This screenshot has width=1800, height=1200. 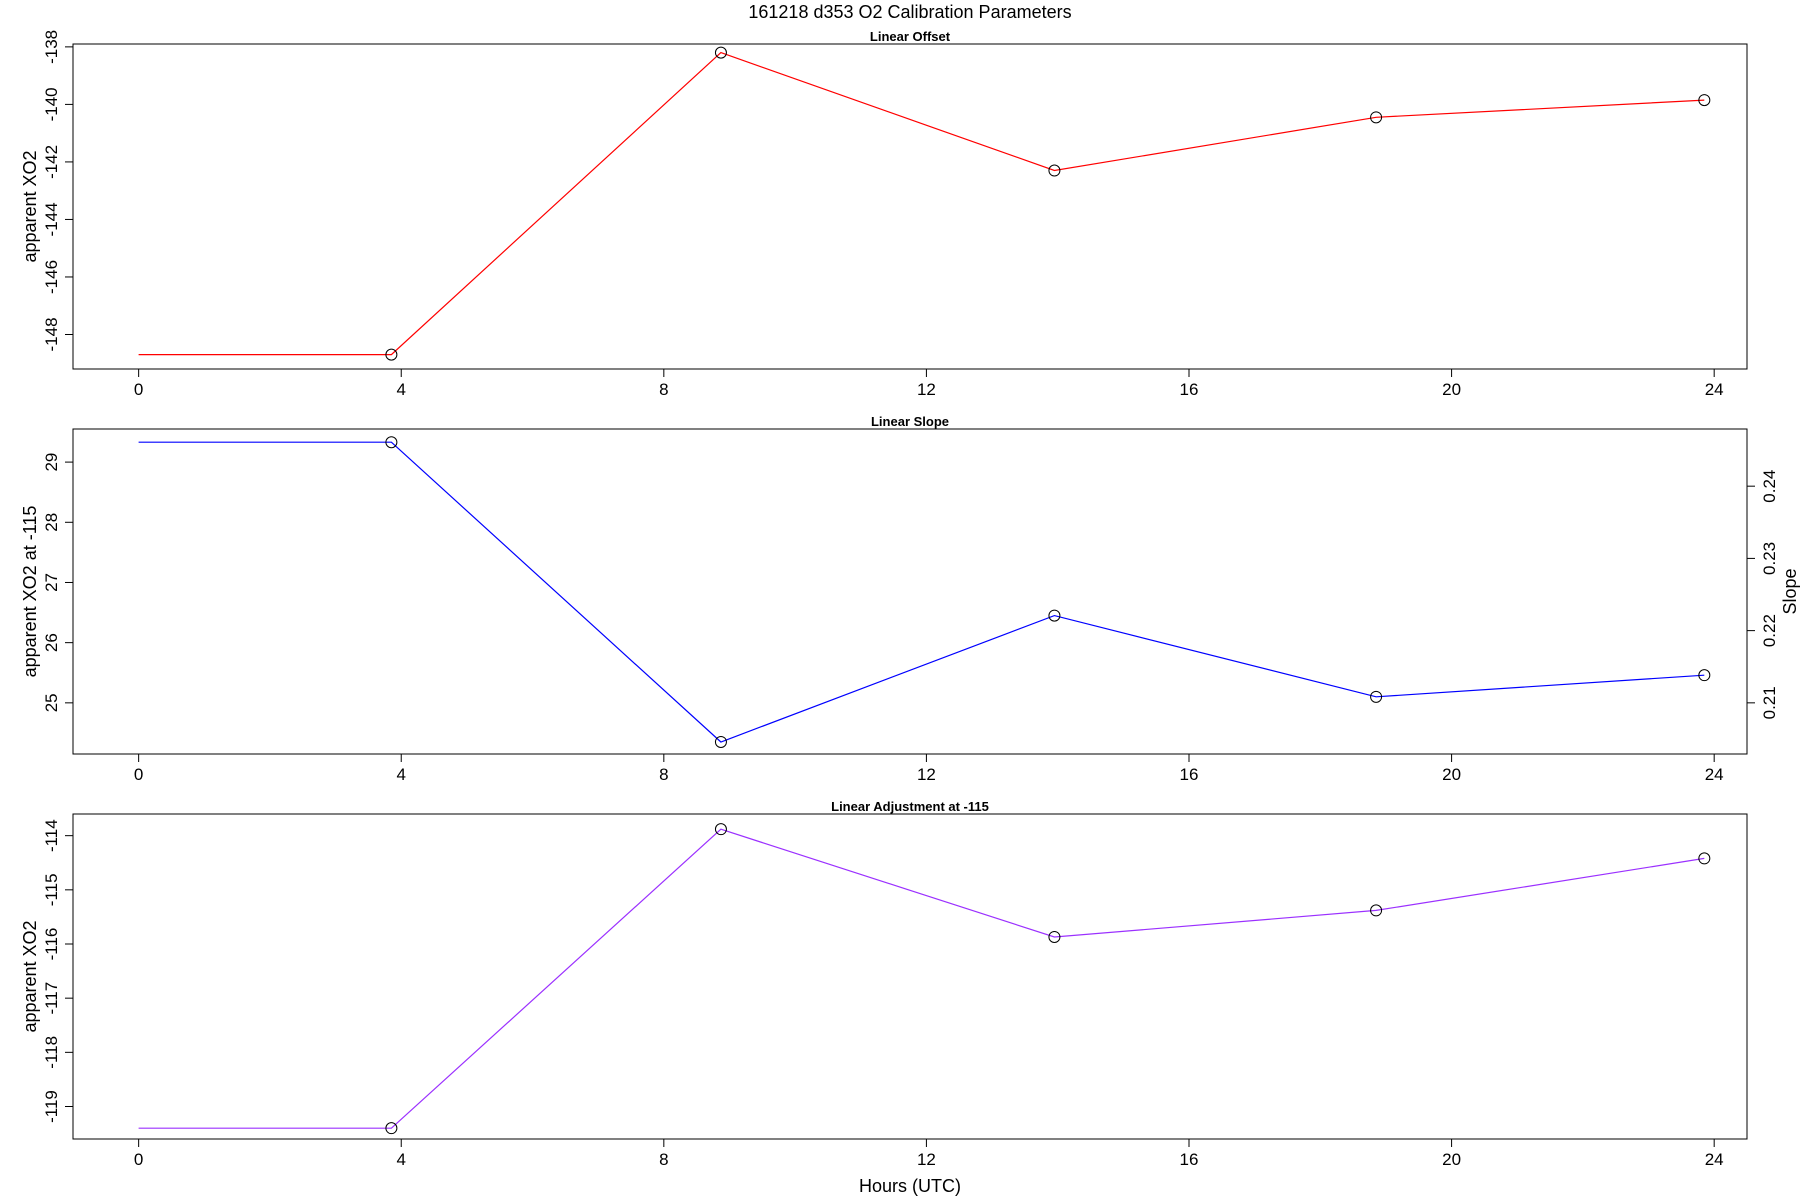 I want to click on y2-tick-label: 0.24, so click(x=1769, y=486).